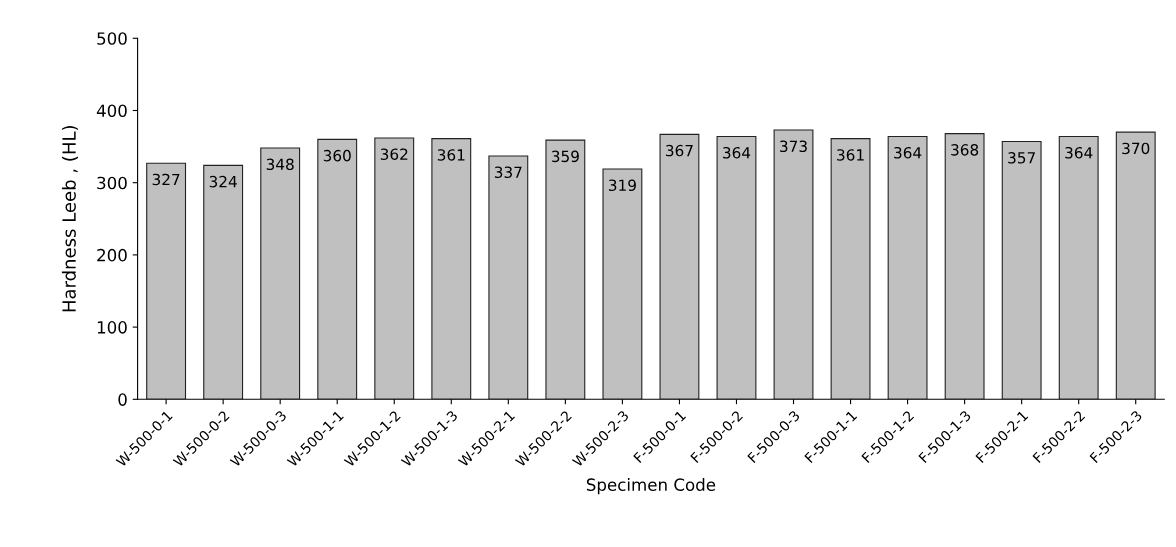 This screenshot has width=1176, height=547. I want to click on x-axis-title: Specimen Code, so click(651, 486).